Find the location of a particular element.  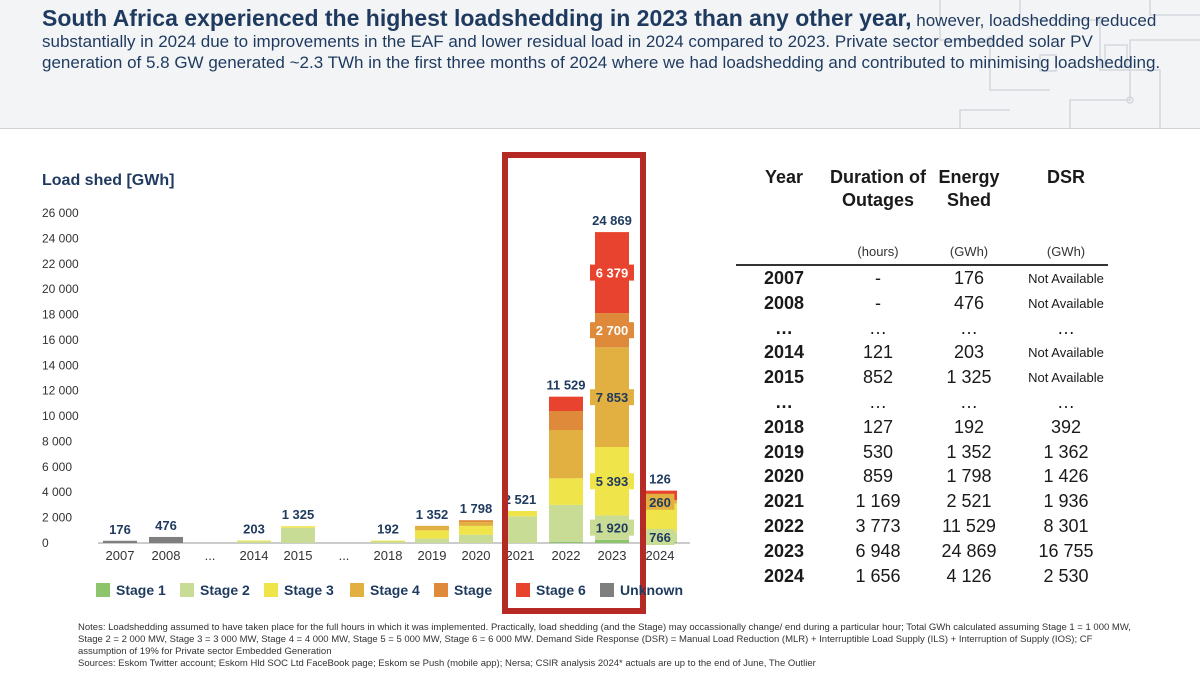

table-cell-duration: 1 169 is located at coordinates (878, 501).